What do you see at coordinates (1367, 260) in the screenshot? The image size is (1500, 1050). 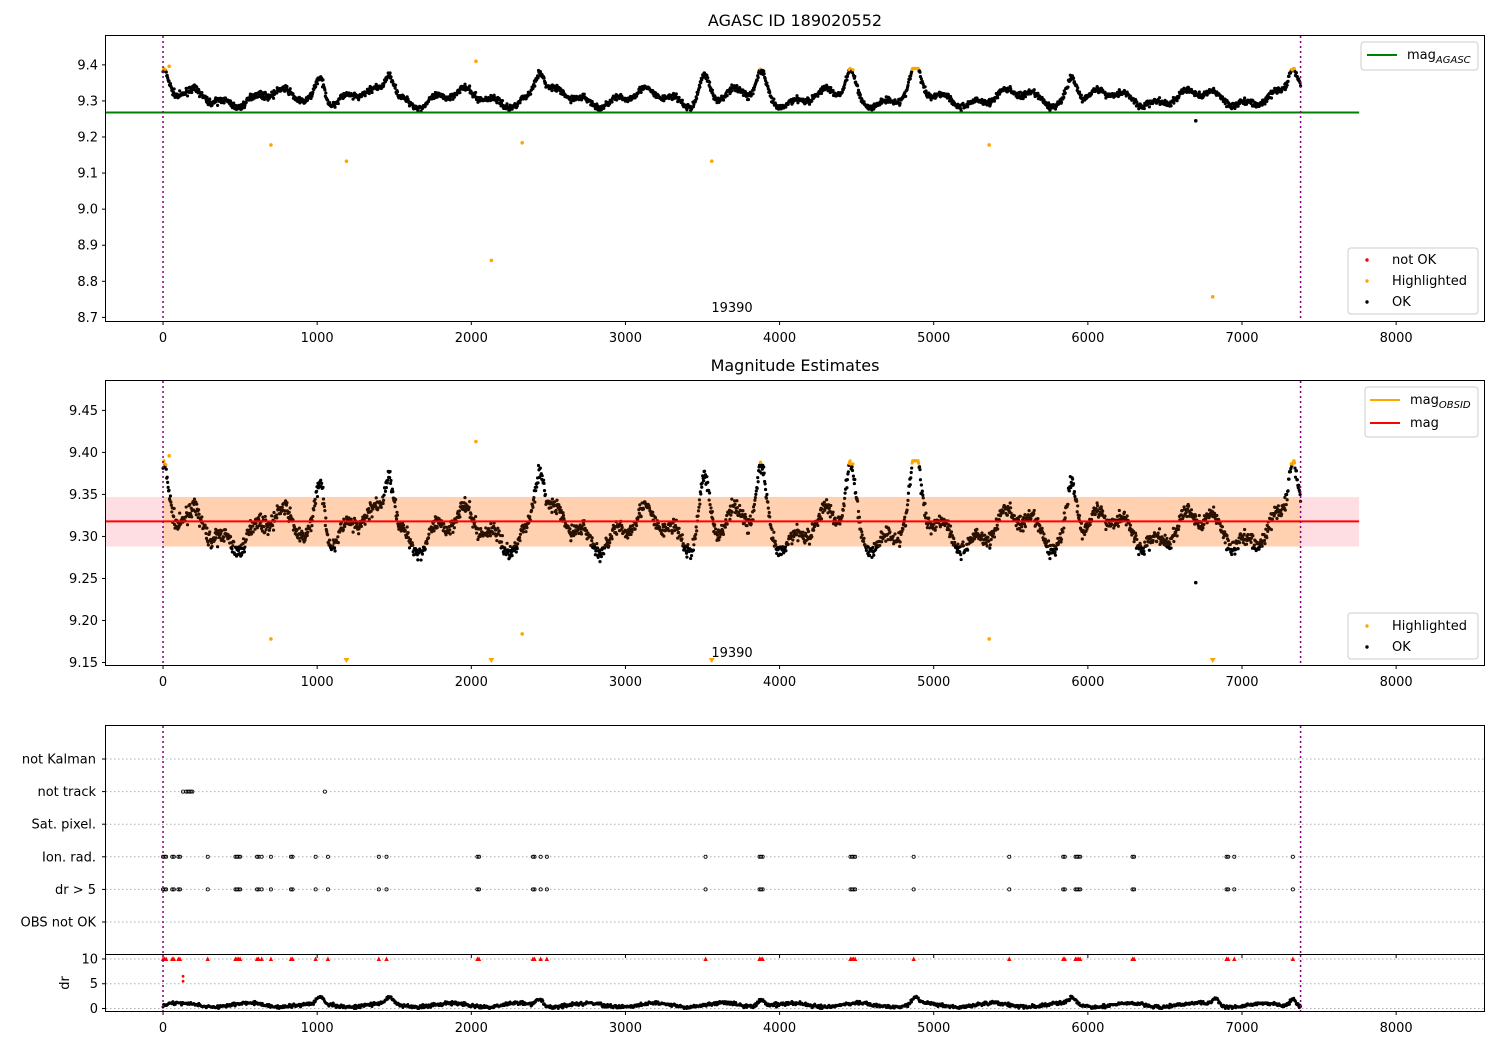 I see `legend-not-ok-swatch` at bounding box center [1367, 260].